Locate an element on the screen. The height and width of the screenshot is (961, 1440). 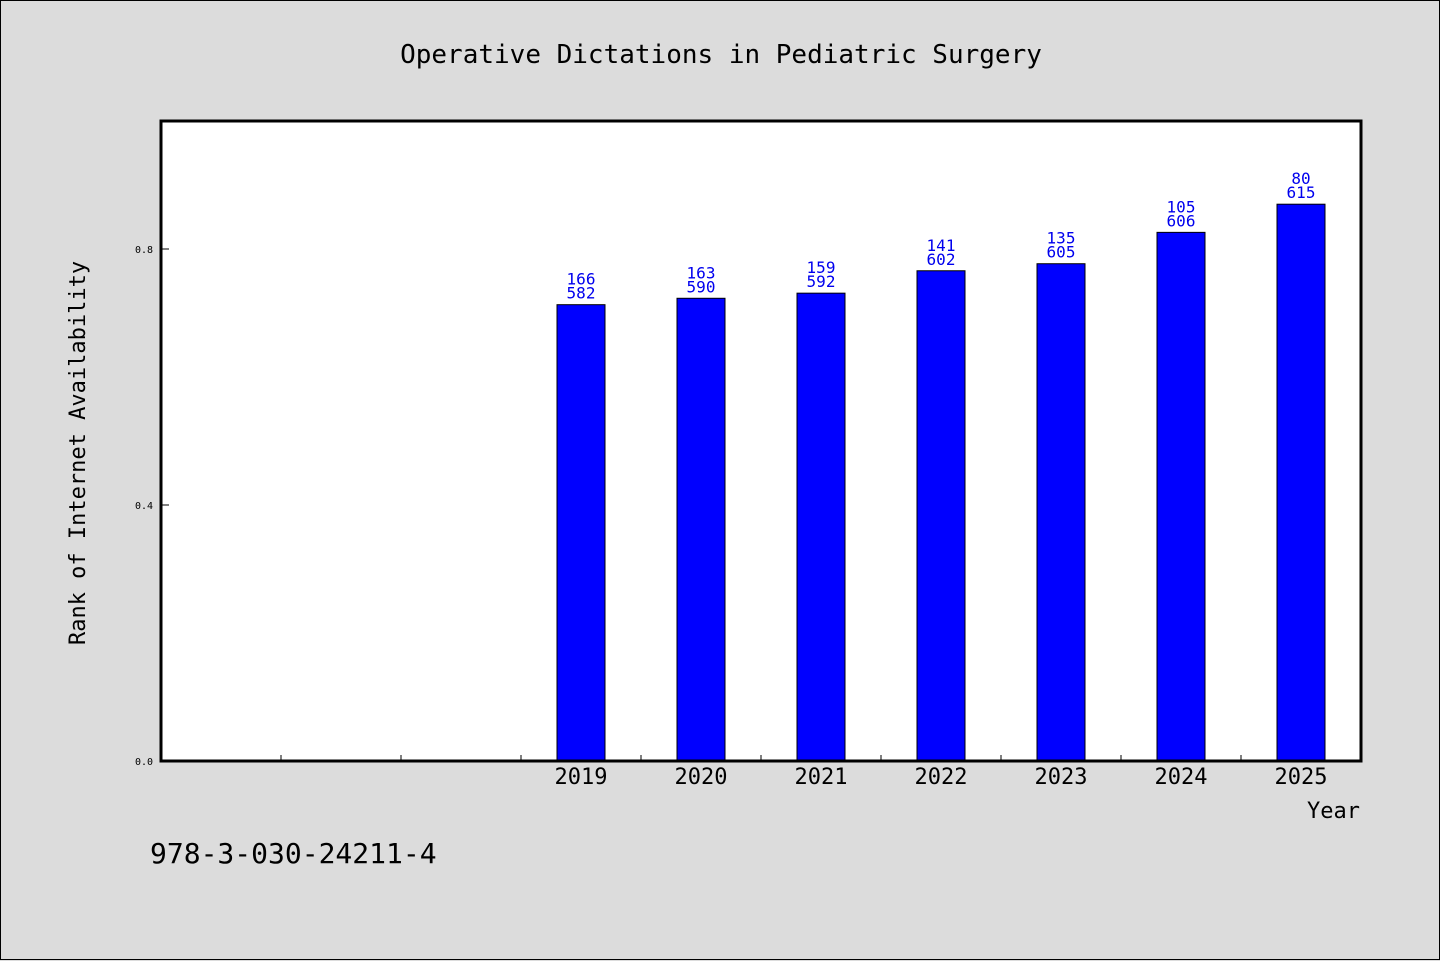
x-tick-label: 2022 is located at coordinates (941, 777).